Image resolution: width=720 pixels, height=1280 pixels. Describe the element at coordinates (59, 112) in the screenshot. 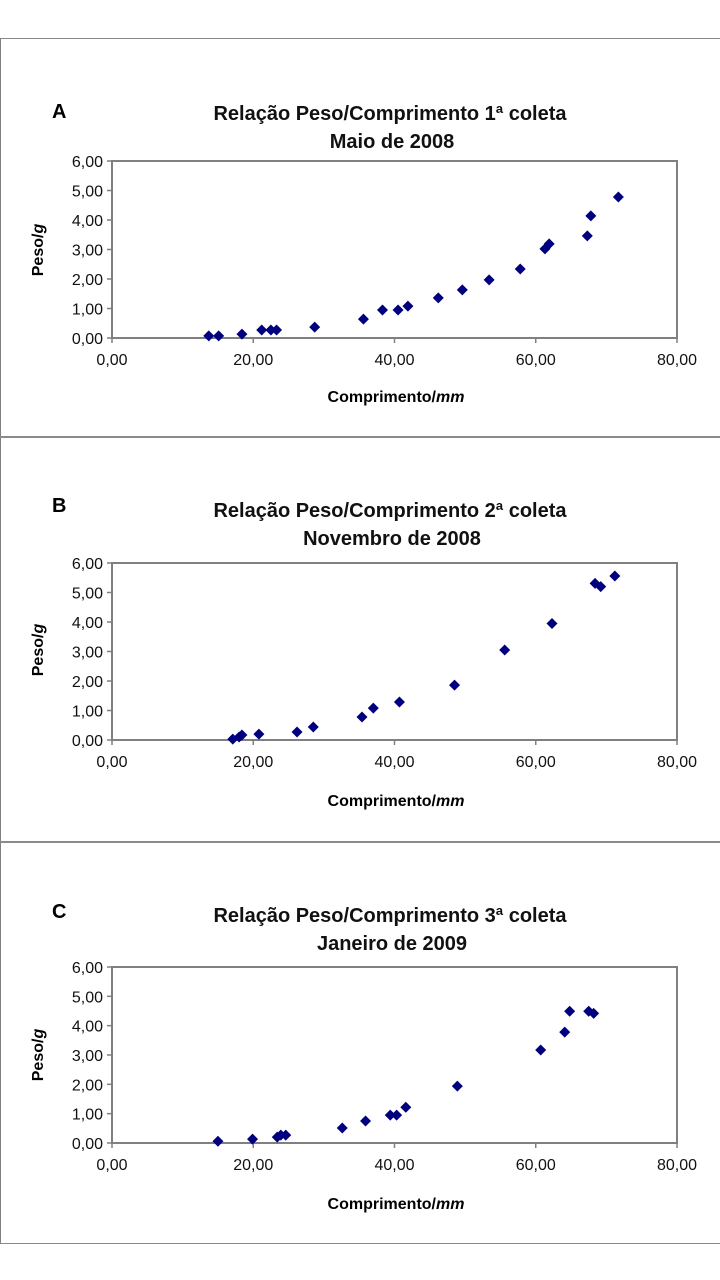

I see `panel-letter: A` at that location.